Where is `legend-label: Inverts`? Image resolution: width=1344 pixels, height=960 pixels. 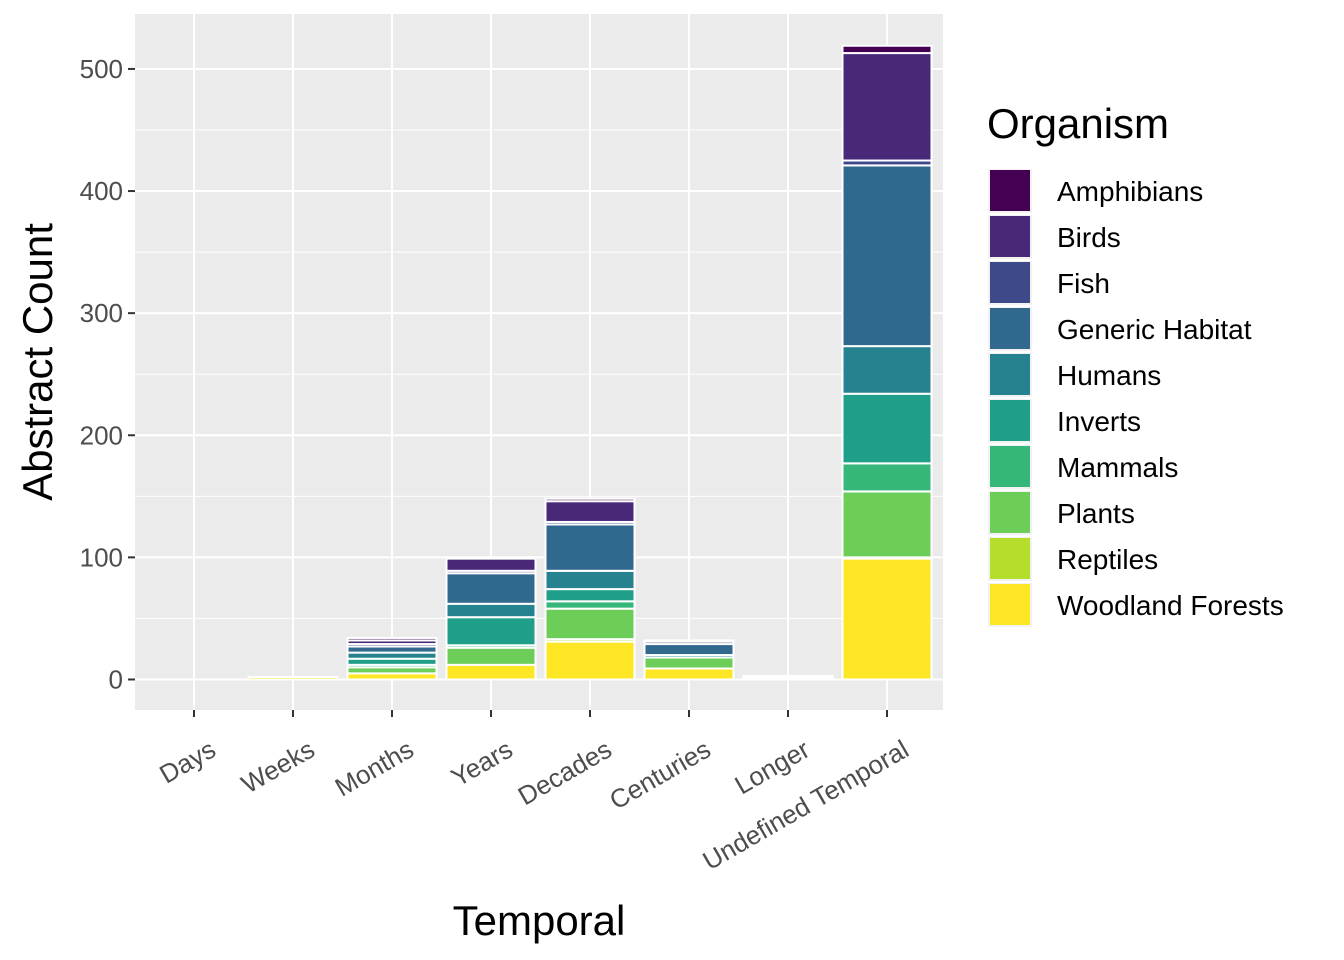 legend-label: Inverts is located at coordinates (1099, 421).